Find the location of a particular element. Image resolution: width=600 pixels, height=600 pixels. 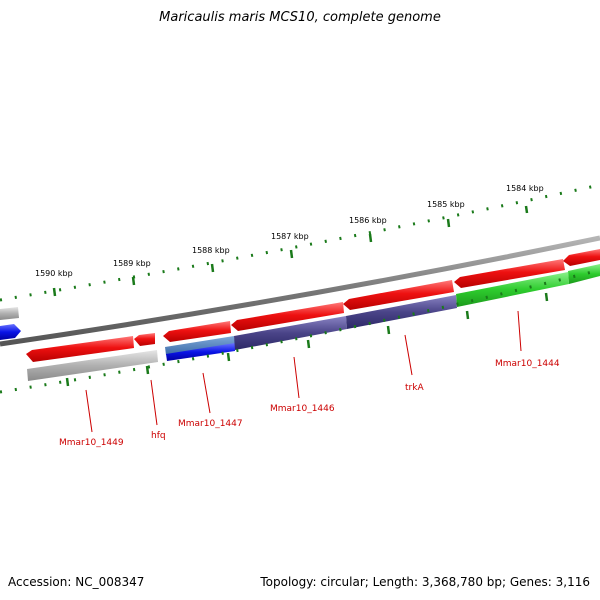

ruler-label-1585: 1585 kbp is located at coordinates (446, 204).